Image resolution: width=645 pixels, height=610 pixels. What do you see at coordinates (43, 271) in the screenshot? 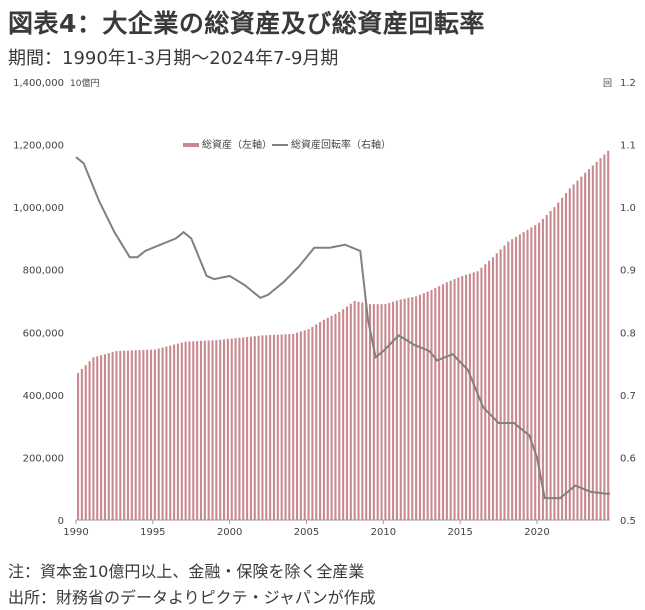
I see `left-tick-label: 800,000` at bounding box center [43, 271].